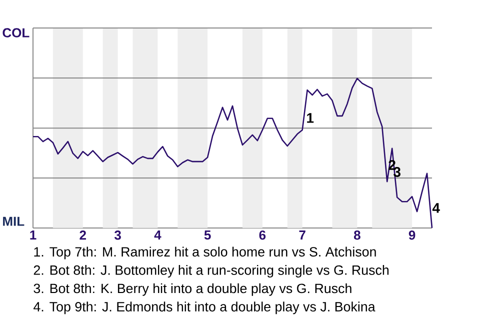 This screenshot has width=480, height=320. I want to click on text: 1. Top 7th: M. Ramirez hit a solo home run vs S. Atchison, so click(205, 253).